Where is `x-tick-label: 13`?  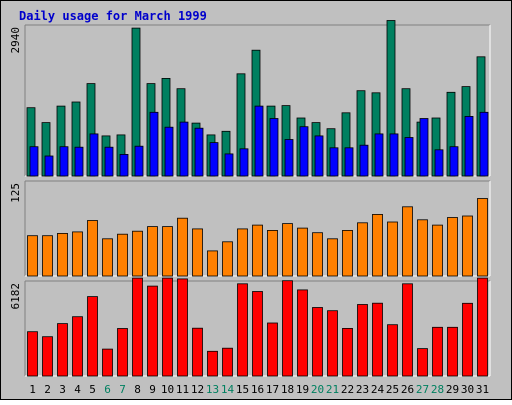 x-tick-label: 13 is located at coordinates (212, 389).